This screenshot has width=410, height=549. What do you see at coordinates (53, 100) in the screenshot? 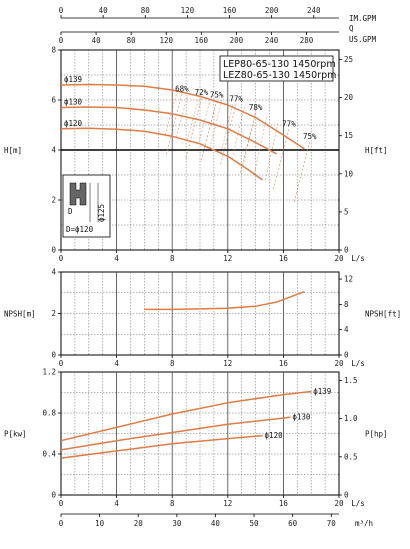
I see `y-tick-label: 6` at bounding box center [53, 100].